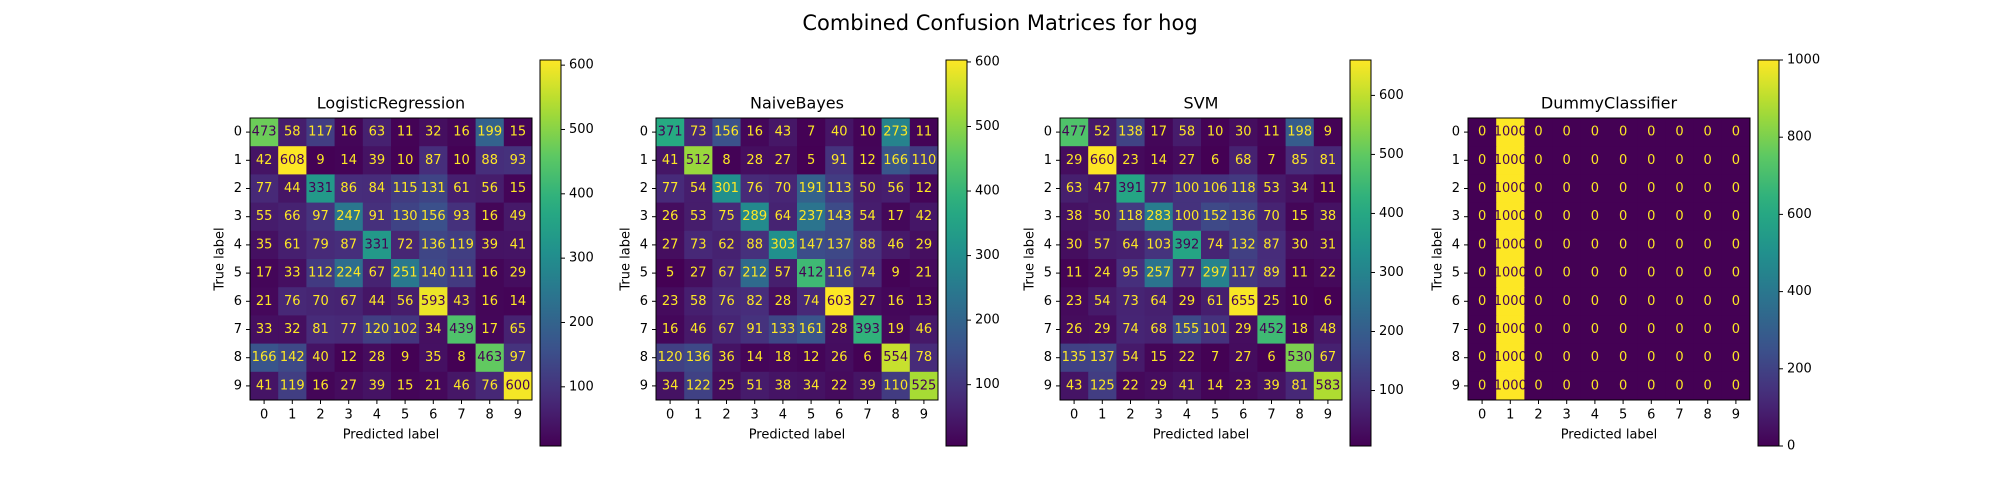 This screenshot has height=500, width=2000. What do you see at coordinates (1651, 415) in the screenshot?
I see `x-tick-label: 6` at bounding box center [1651, 415].